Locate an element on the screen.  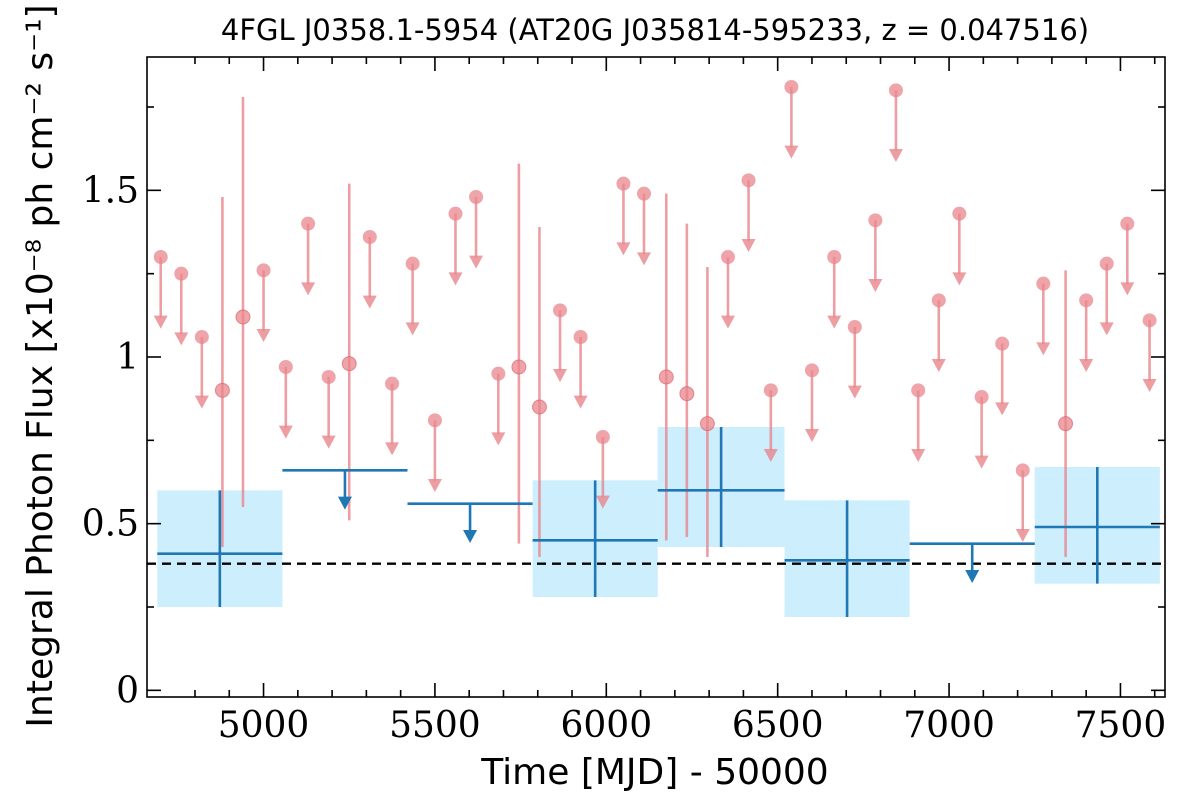
x-axis-label: Time [MJD] - 50000 is located at coordinates (654, 772).